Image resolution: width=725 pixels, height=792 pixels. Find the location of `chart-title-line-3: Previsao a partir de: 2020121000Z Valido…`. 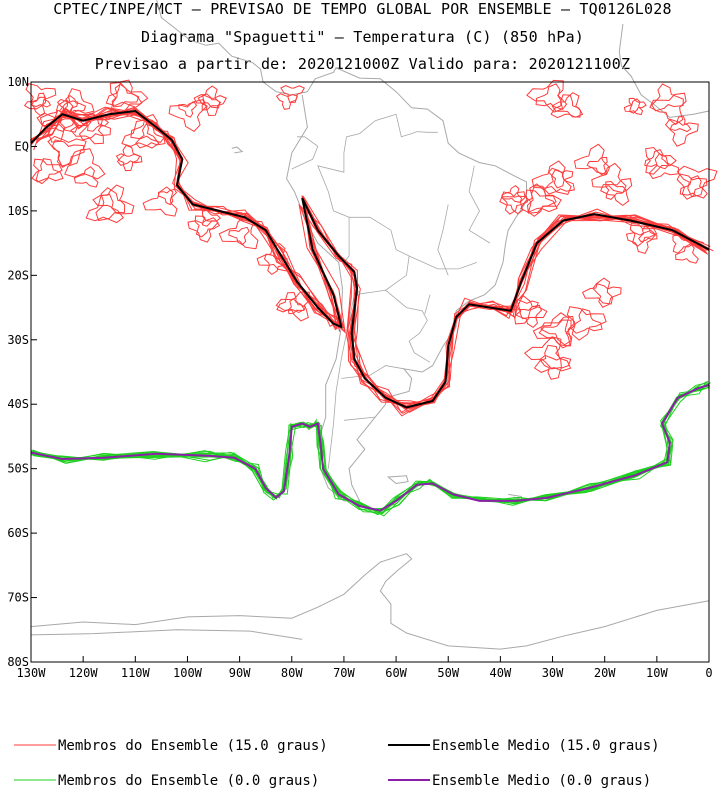

chart-title-line-3: Previsao a partir de: 2020121000Z Valido… is located at coordinates (362, 64).